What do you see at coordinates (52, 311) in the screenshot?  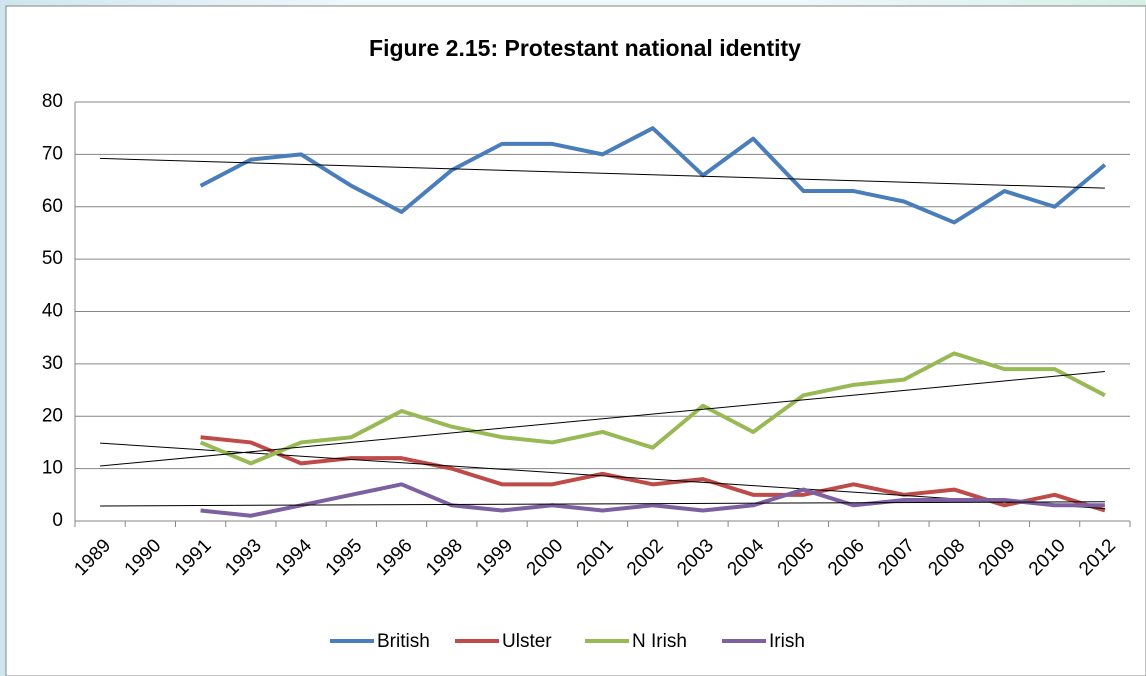 I see `y-tick-label: 40` at bounding box center [52, 311].